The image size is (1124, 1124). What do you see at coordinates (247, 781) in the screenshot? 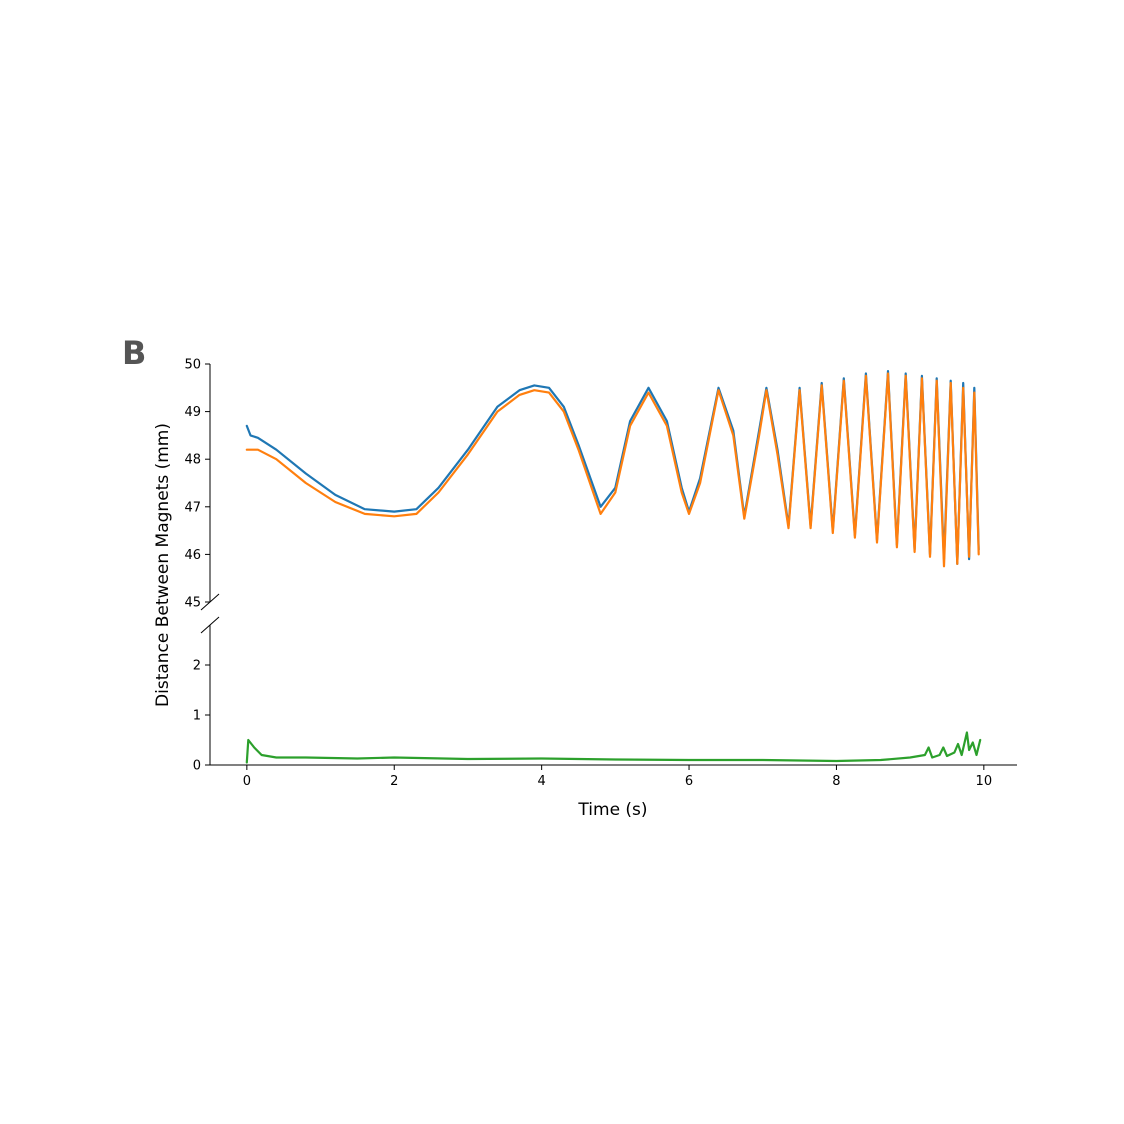
I see `x-tick-label: 0` at bounding box center [247, 781].